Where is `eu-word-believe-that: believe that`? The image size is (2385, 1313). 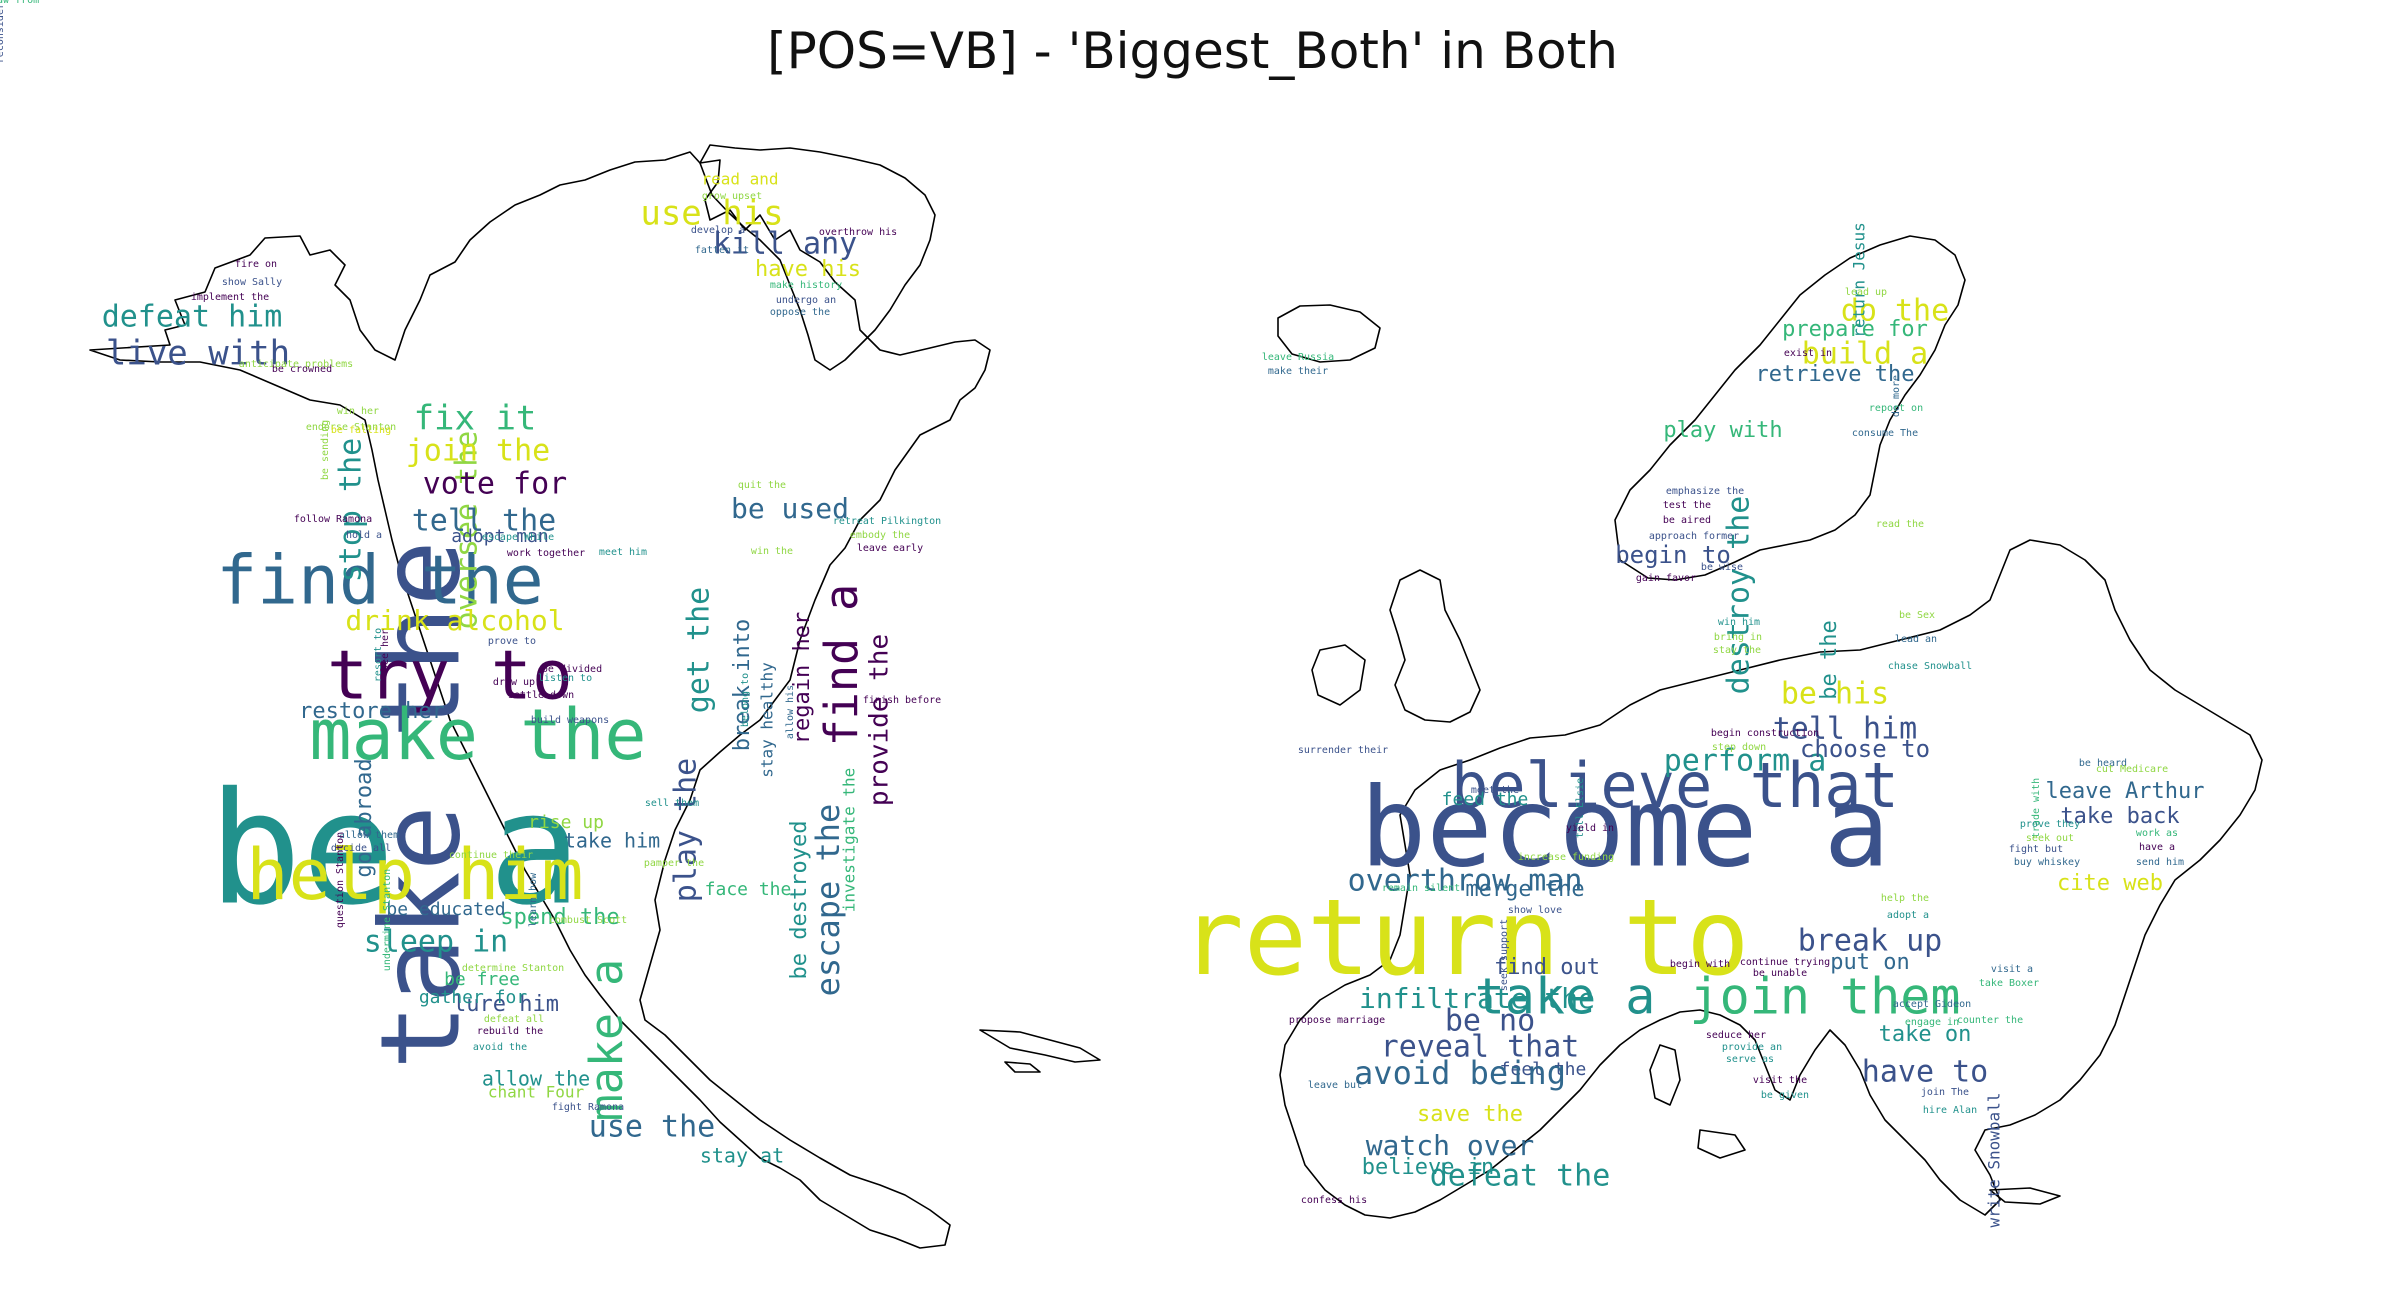
eu-word-believe-that: believe that is located at coordinates (1675, 785).